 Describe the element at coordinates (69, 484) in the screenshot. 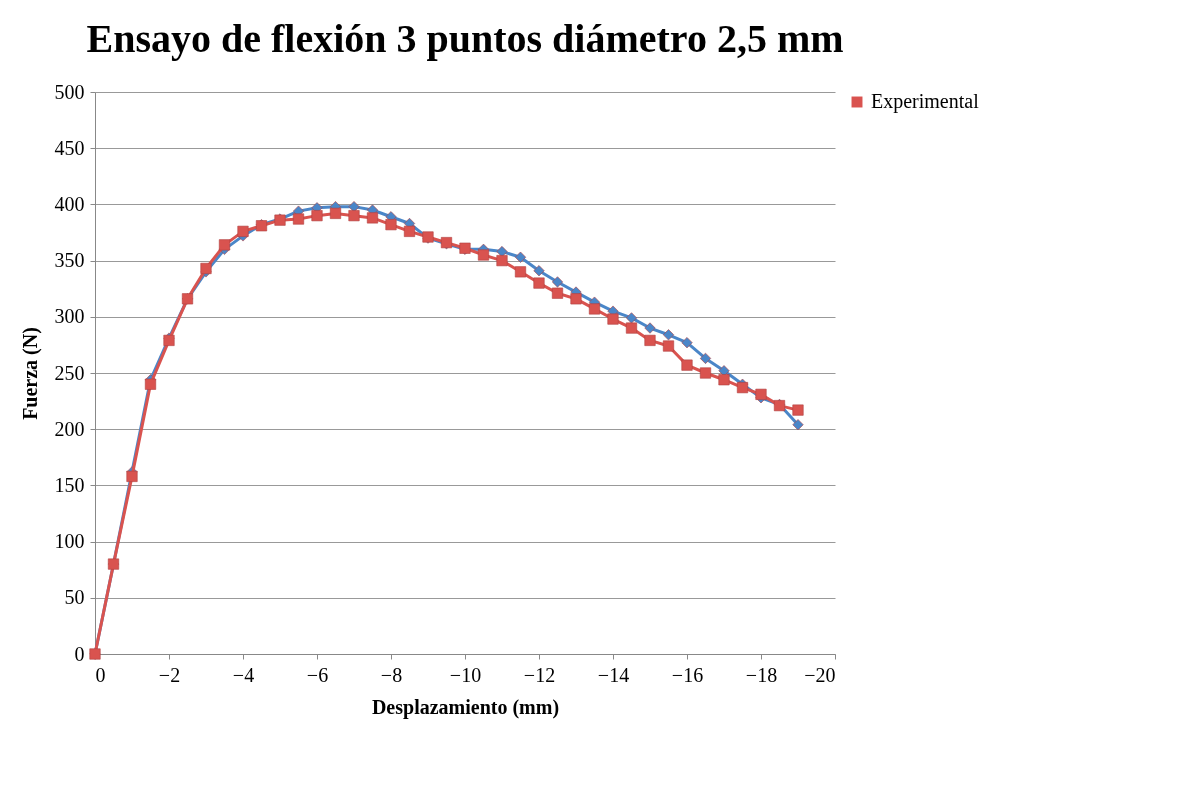

I see `y-tick-label: 150` at that location.